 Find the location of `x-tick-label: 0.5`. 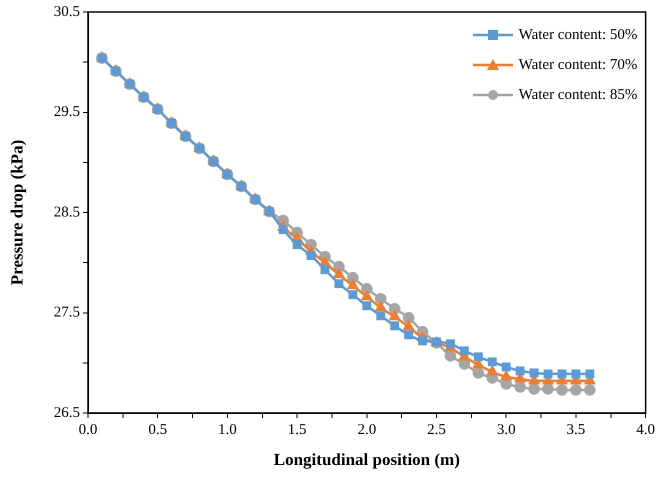

x-tick-label: 0.5 is located at coordinates (158, 430).